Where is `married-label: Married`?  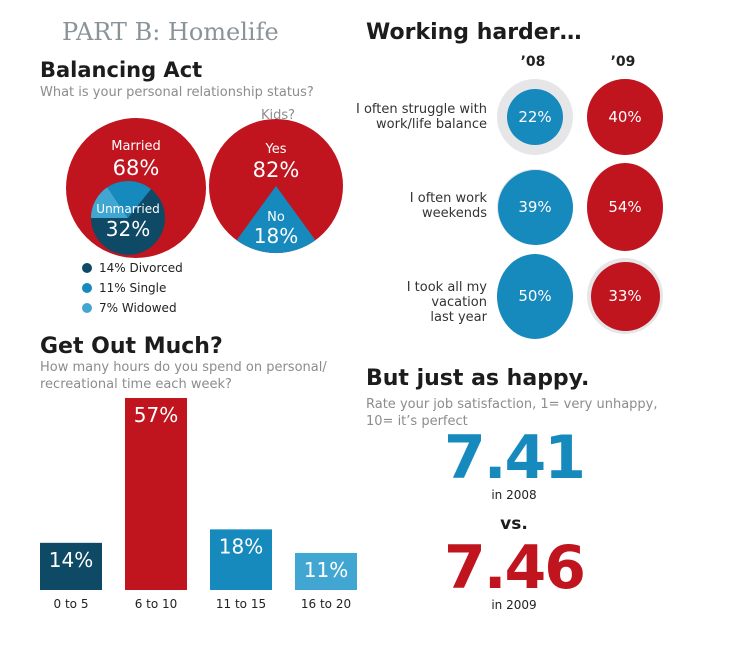 married-label: Married is located at coordinates (136, 146).